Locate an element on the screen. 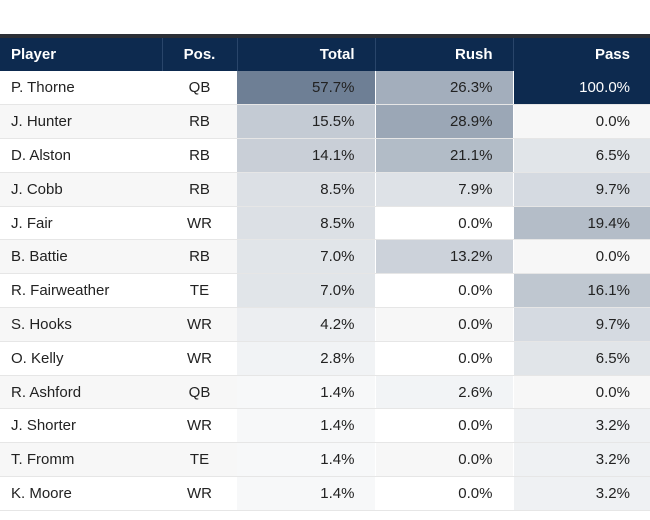 The image size is (650, 520). cell-player: J. Shorter is located at coordinates (81, 426).